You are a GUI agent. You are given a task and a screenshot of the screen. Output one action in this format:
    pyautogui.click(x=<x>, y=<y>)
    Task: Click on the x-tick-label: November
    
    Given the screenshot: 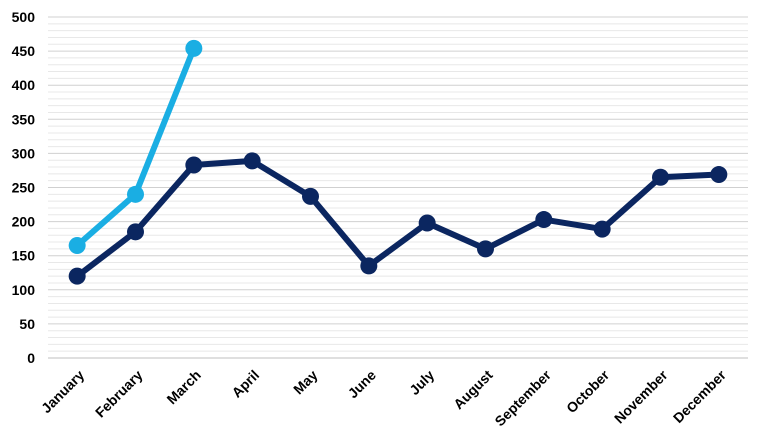 What is the action you would take?
    pyautogui.click(x=641, y=396)
    